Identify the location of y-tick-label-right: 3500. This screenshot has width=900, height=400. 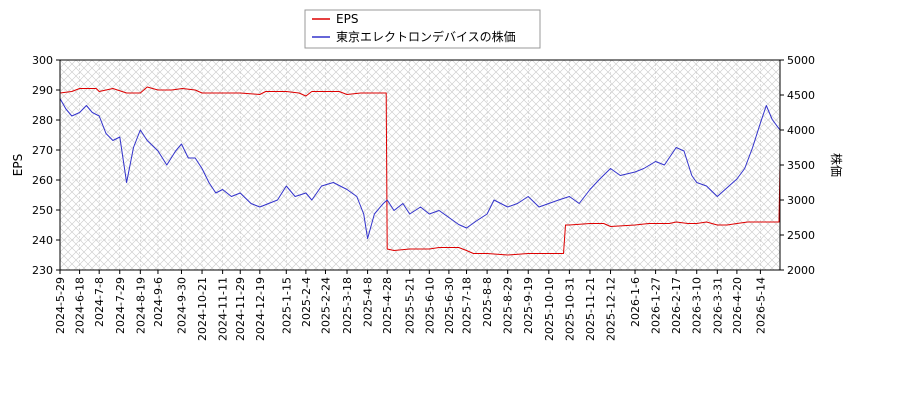
(801, 165).